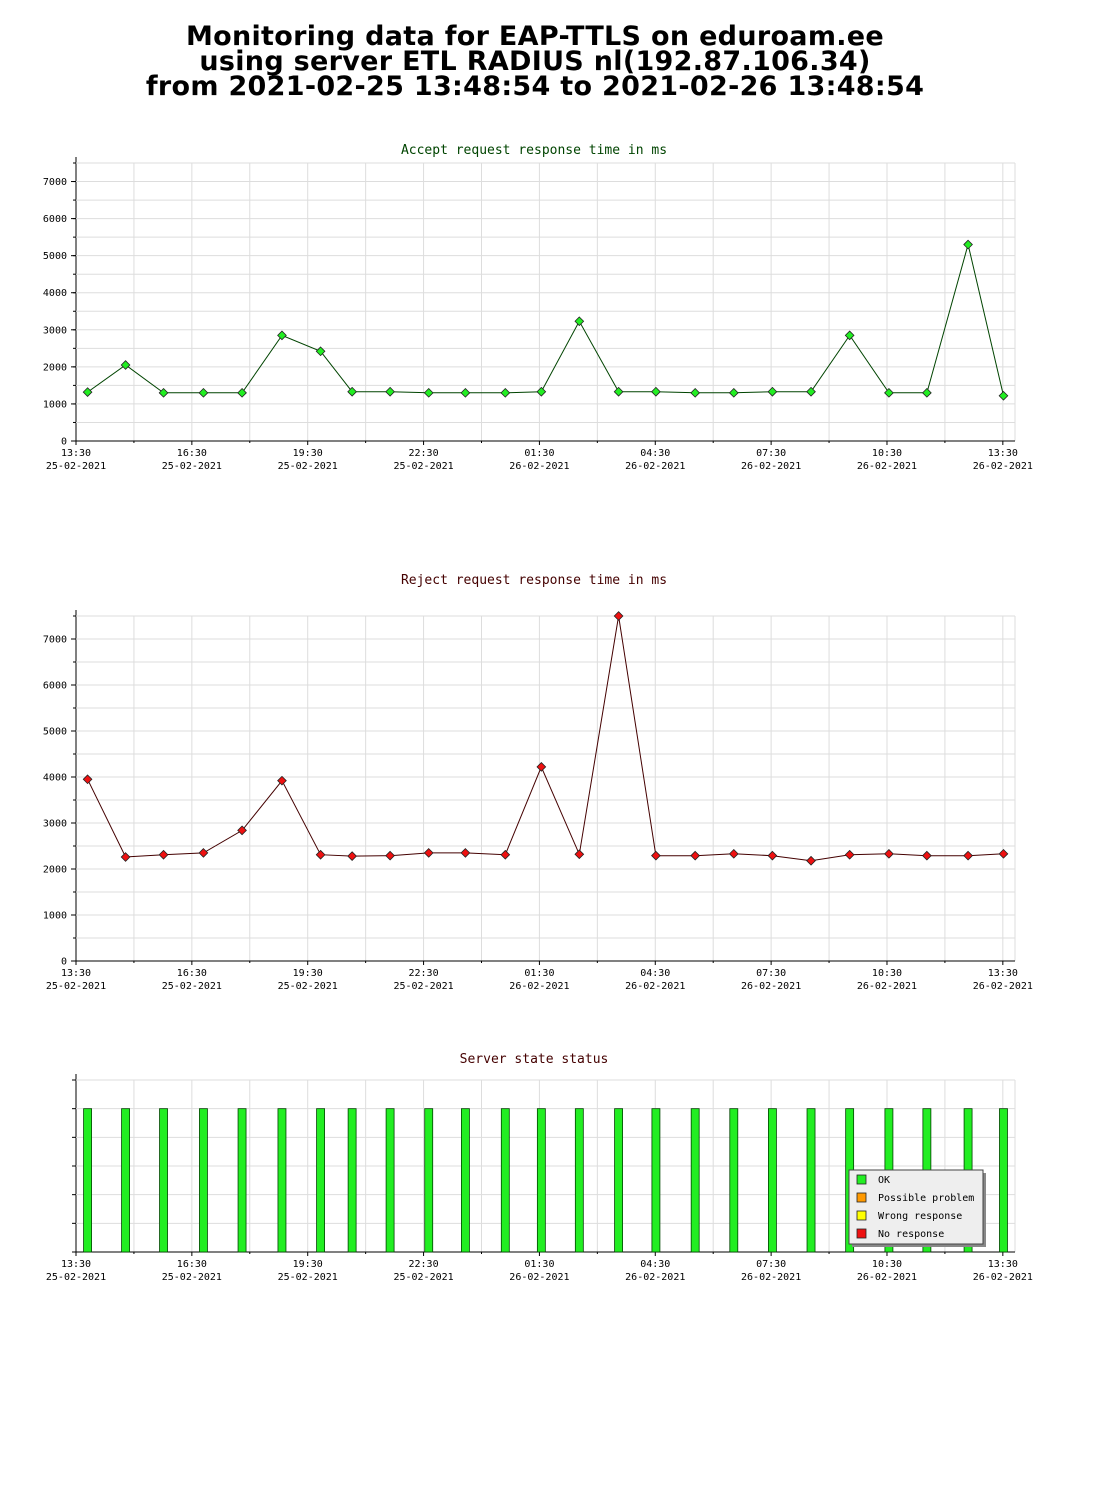  I want to click on y-tick-label: 3000, so click(55, 824).